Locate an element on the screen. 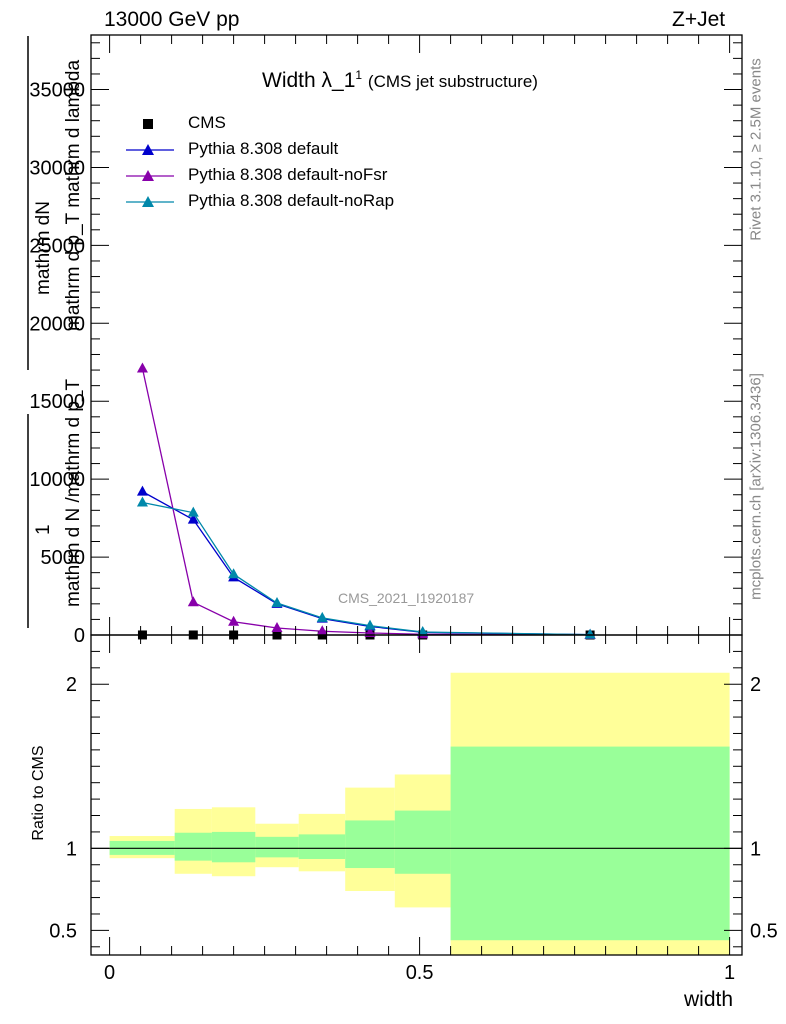 Image resolution: width=786 pixels, height=1024 pixels. y-tick-label: 35000 is located at coordinates (57, 91).